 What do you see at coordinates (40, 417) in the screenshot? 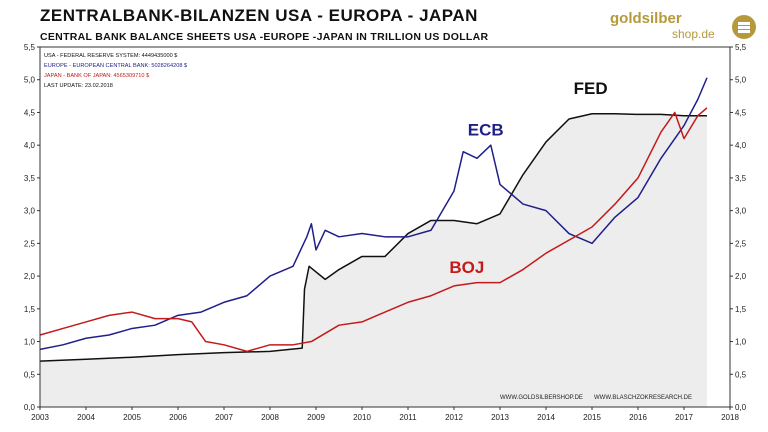
I see `x-tick-label: 2003` at bounding box center [40, 417].